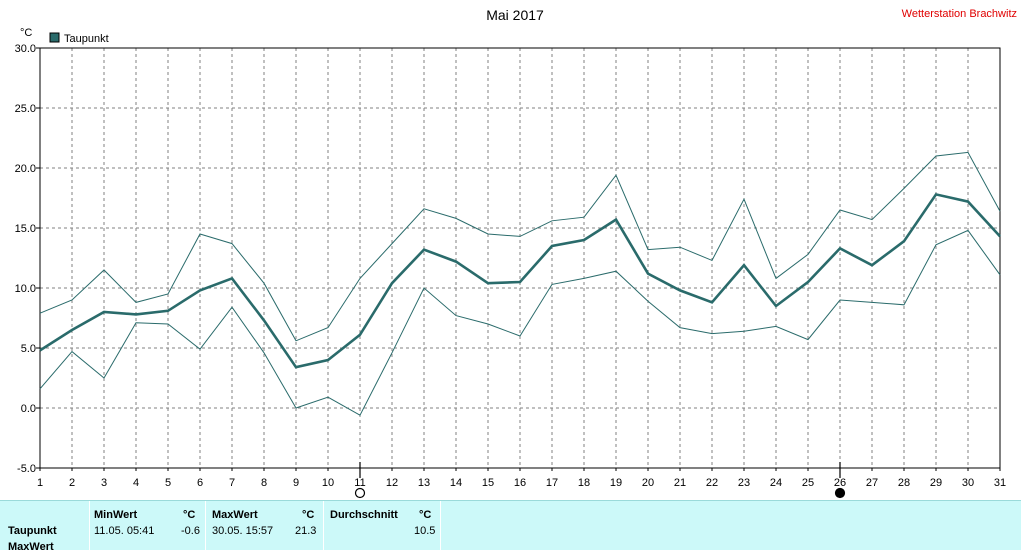  What do you see at coordinates (296, 483) in the screenshot?
I see `x-tick-label: 9` at bounding box center [296, 483].